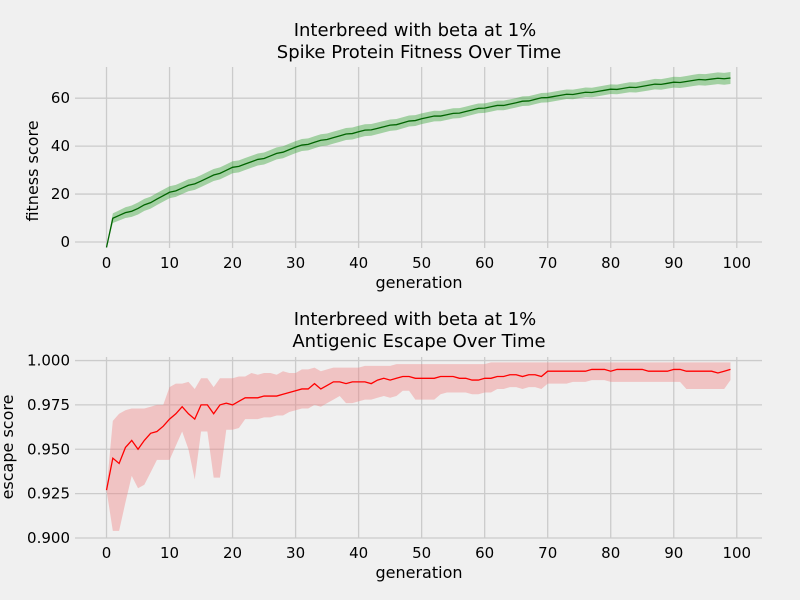  I want to click on escape-title: Interbreed with beta at 1%, so click(415, 319).